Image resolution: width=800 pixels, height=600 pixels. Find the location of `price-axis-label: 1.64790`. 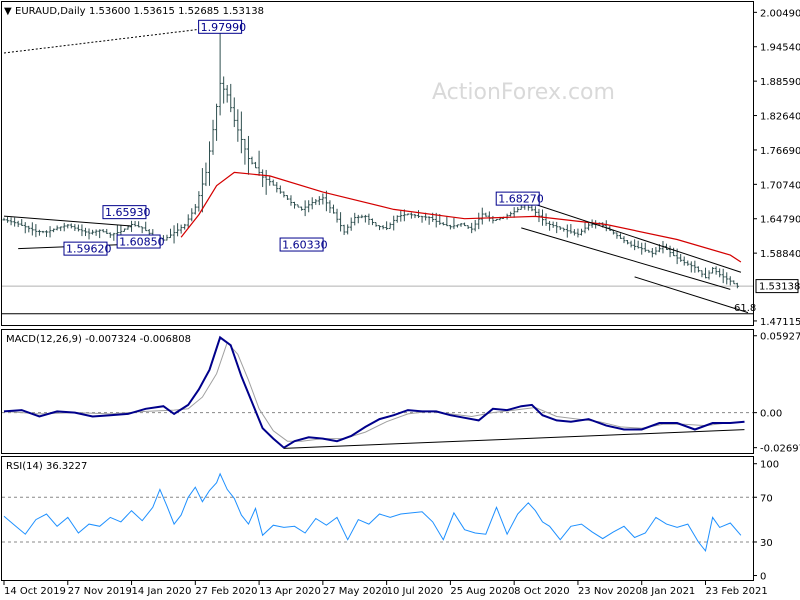

price-axis-label: 1.64790 is located at coordinates (780, 220).